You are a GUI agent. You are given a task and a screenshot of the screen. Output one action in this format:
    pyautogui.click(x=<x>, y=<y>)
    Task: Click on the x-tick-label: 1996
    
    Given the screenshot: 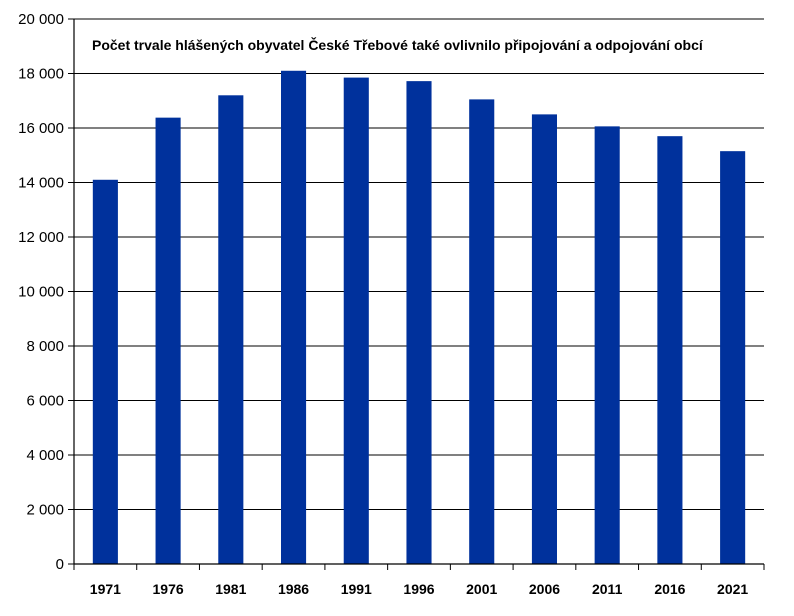 What is the action you would take?
    pyautogui.click(x=418, y=589)
    